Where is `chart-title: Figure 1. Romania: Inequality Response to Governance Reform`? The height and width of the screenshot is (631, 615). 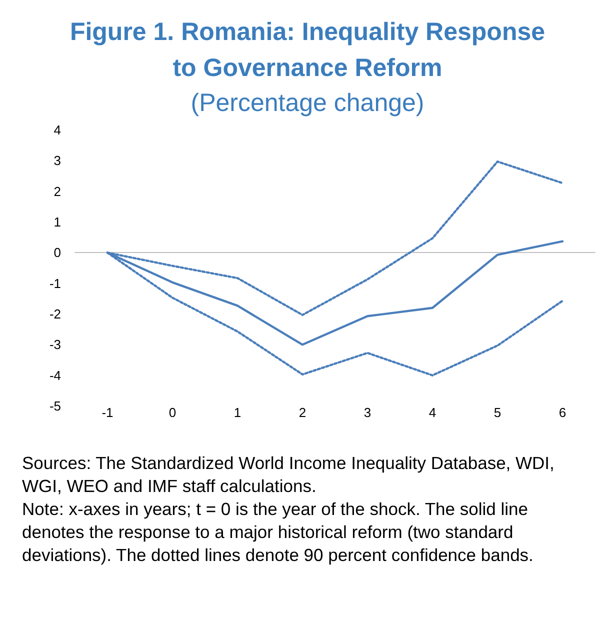 chart-title: Figure 1. Romania: Inequality Response to Governance Reform is located at coordinates (307, 50).